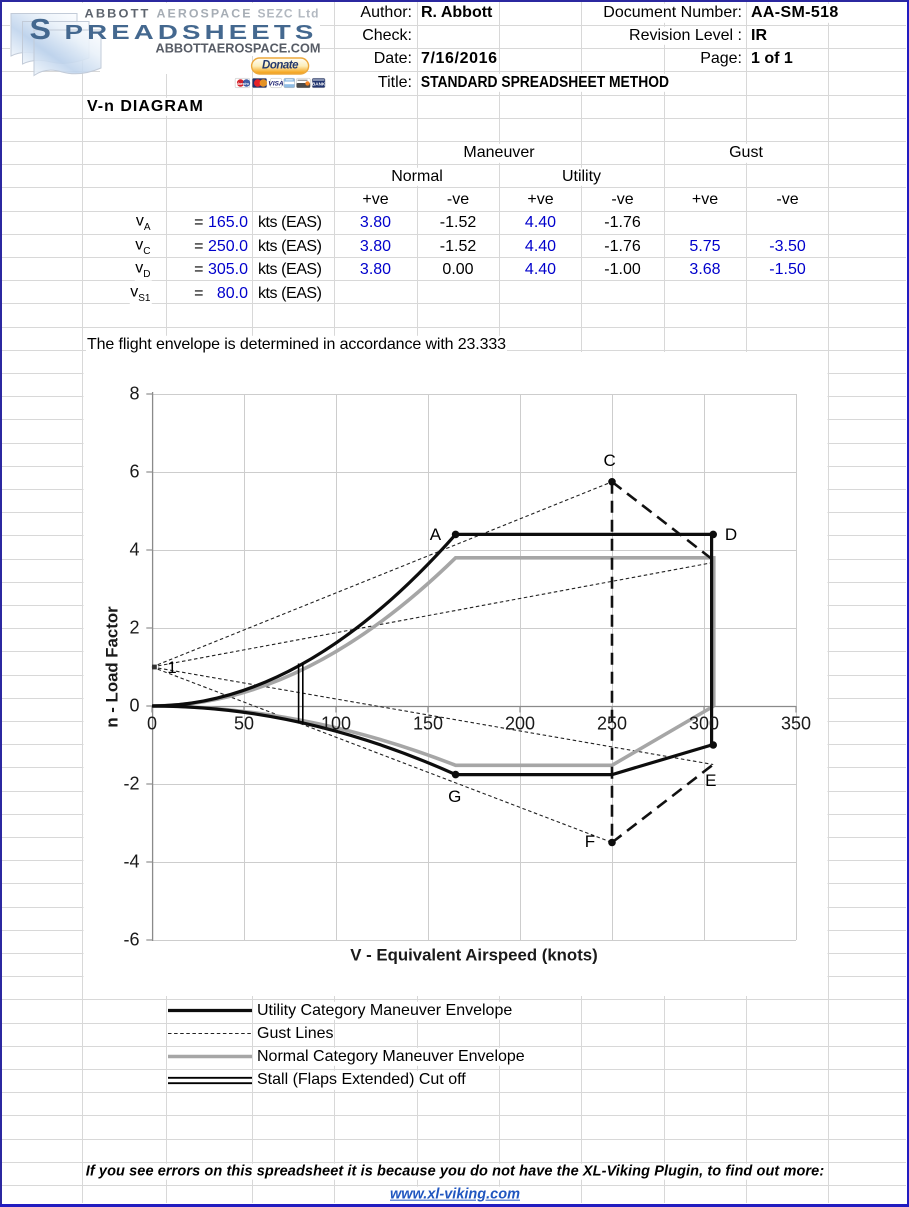 Image resolution: width=909 pixels, height=1207 pixels. I want to click on svg-text: ABBOTT, so click(118, 14).